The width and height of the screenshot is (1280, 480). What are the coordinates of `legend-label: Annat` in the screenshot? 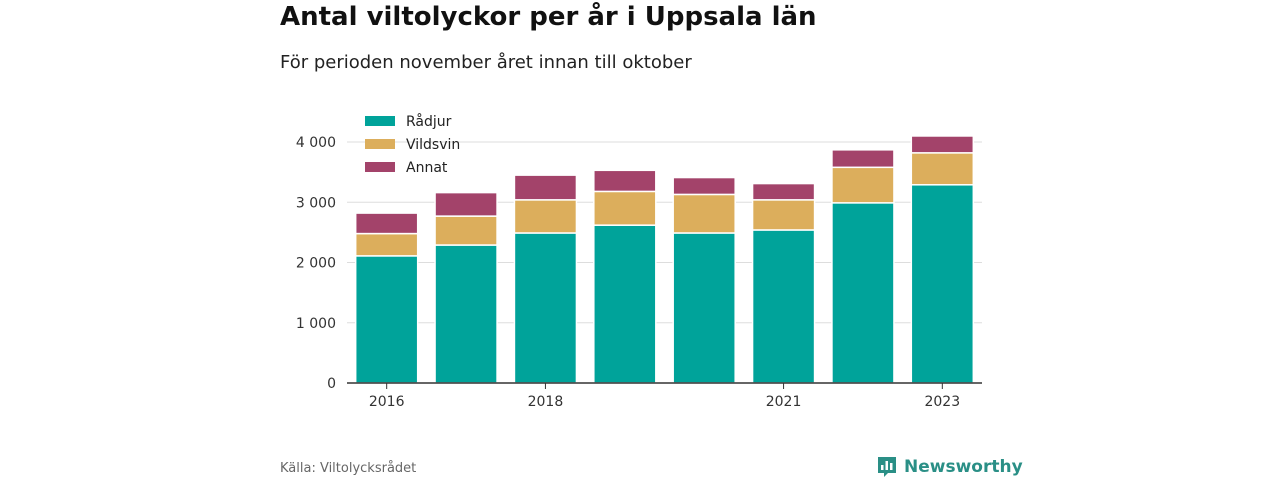 It's located at (427, 168).